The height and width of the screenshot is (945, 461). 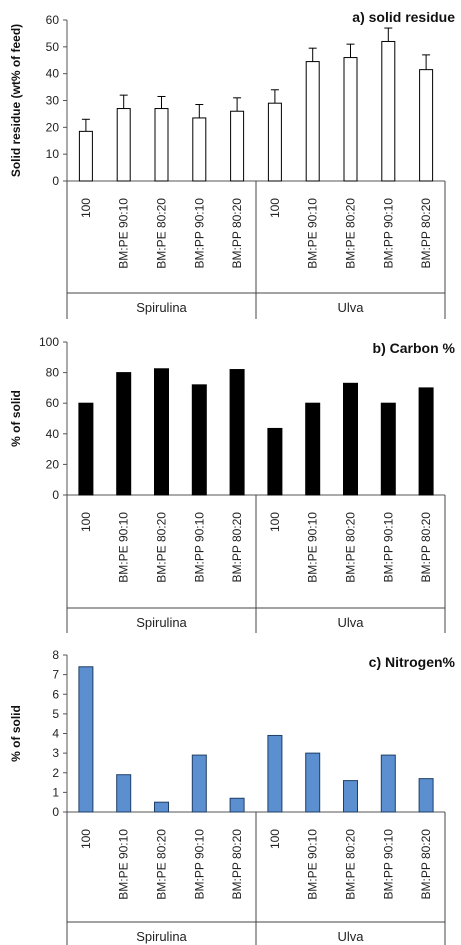 What do you see at coordinates (53, 47) in the screenshot?
I see `y-tick-label: 50` at bounding box center [53, 47].